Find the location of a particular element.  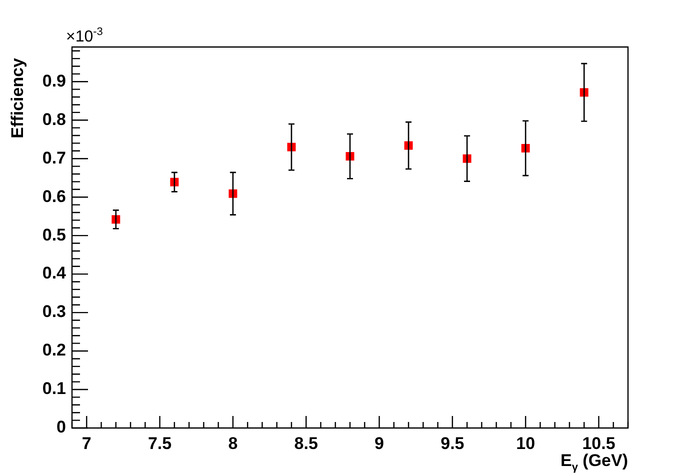

y-tick-label: 0.3 is located at coordinates (54, 312).